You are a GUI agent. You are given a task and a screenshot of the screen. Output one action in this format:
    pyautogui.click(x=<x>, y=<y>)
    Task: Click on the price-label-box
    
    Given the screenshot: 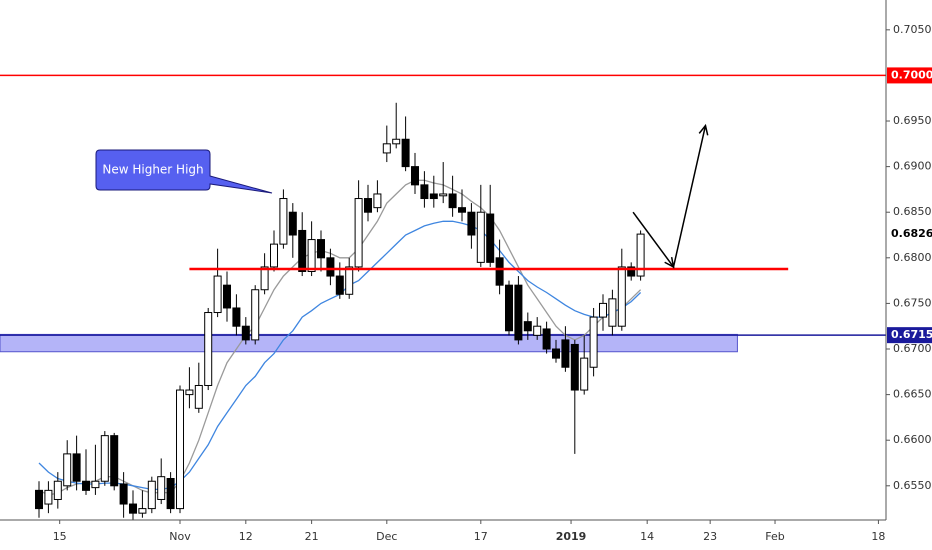 What is the action you would take?
    pyautogui.click(x=909, y=335)
    